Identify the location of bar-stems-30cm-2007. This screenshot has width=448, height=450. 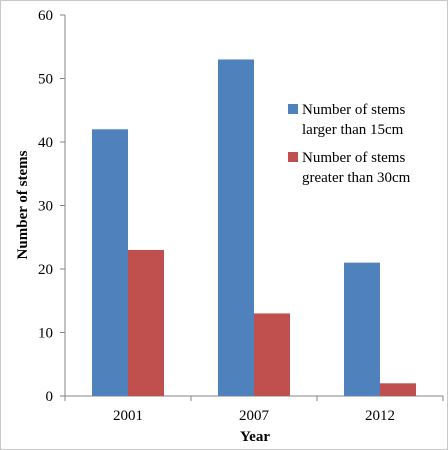
(272, 354).